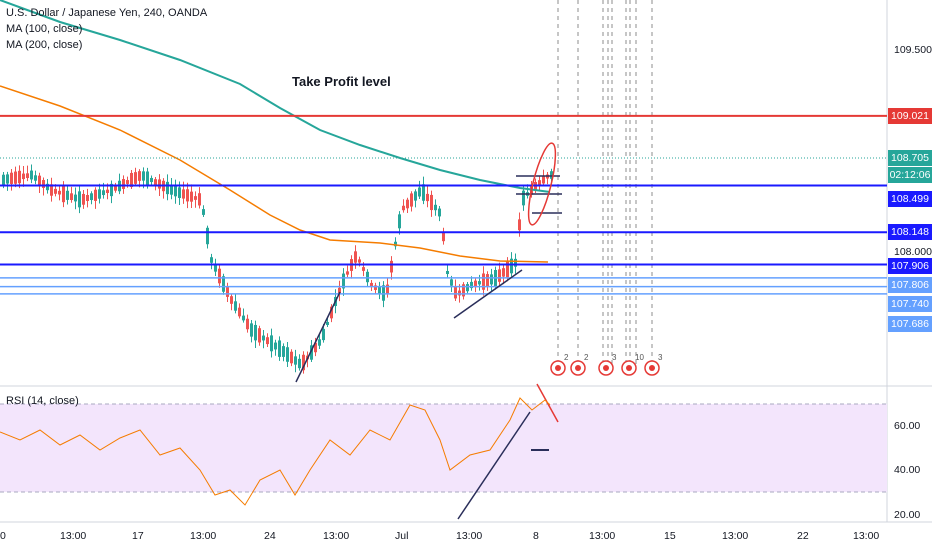  What do you see at coordinates (910, 175) in the screenshot?
I see `price-tag-countdown: 02:12:06` at bounding box center [910, 175].